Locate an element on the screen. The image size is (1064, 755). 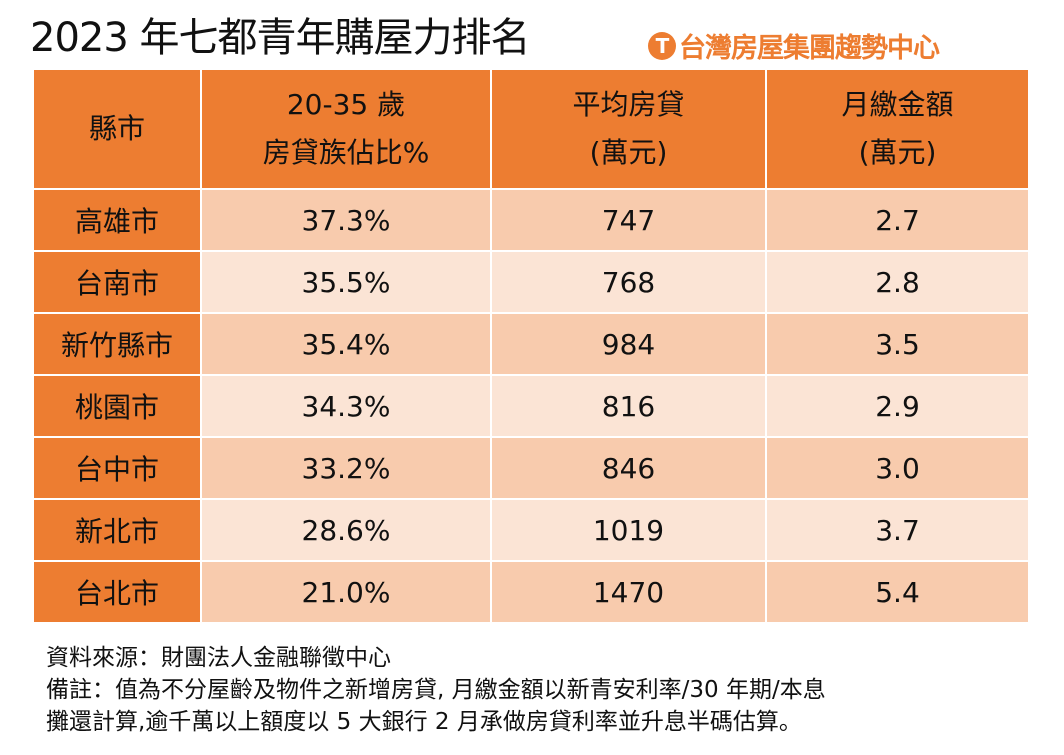
table-row: 桃園市 34.3% 816 2.9 is located at coordinates (531, 406).